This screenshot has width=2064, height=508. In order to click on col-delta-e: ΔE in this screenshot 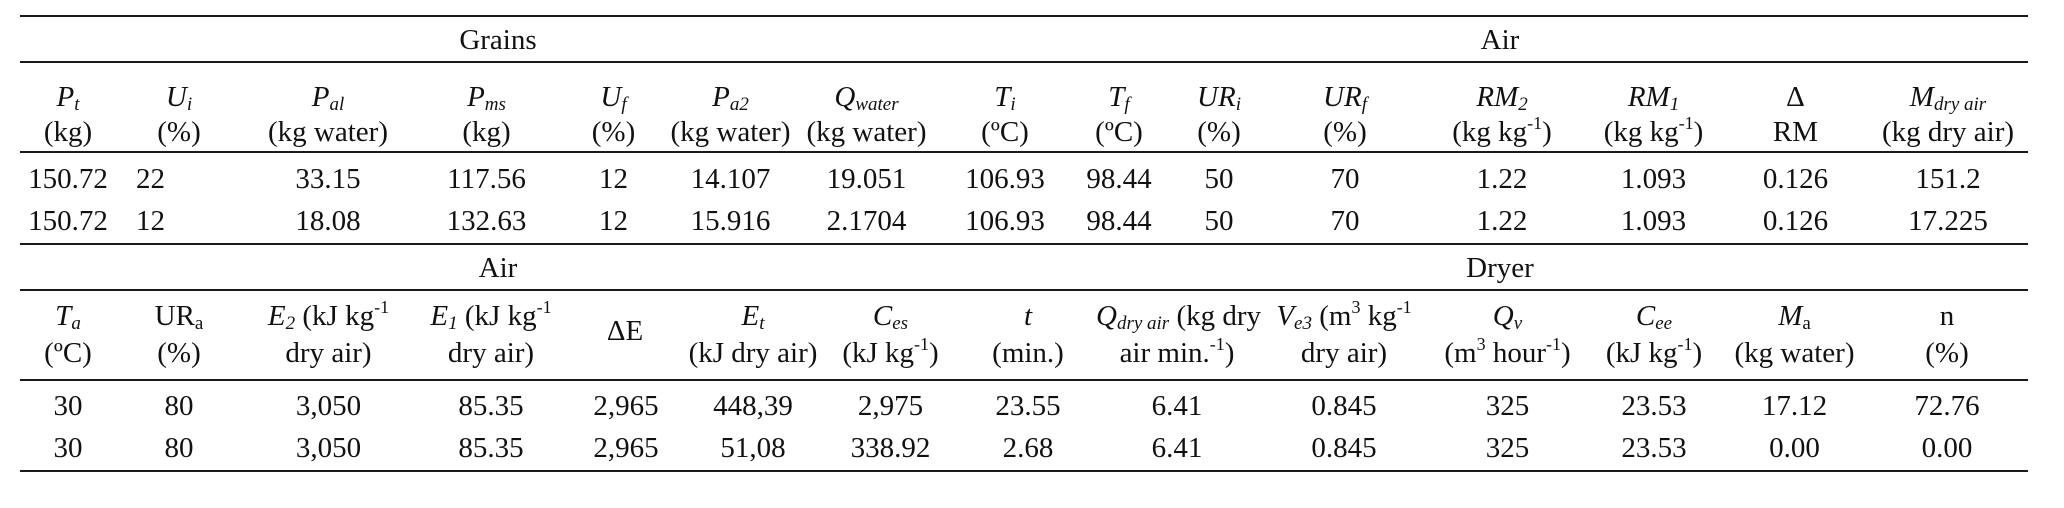, I will do `click(625, 331)`.